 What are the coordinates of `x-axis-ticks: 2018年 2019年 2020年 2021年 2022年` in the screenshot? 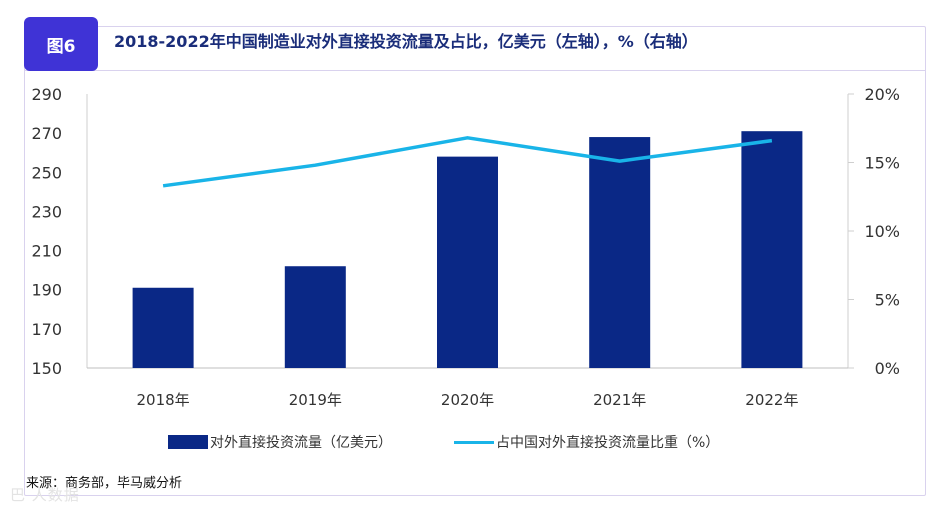 It's located at (468, 400).